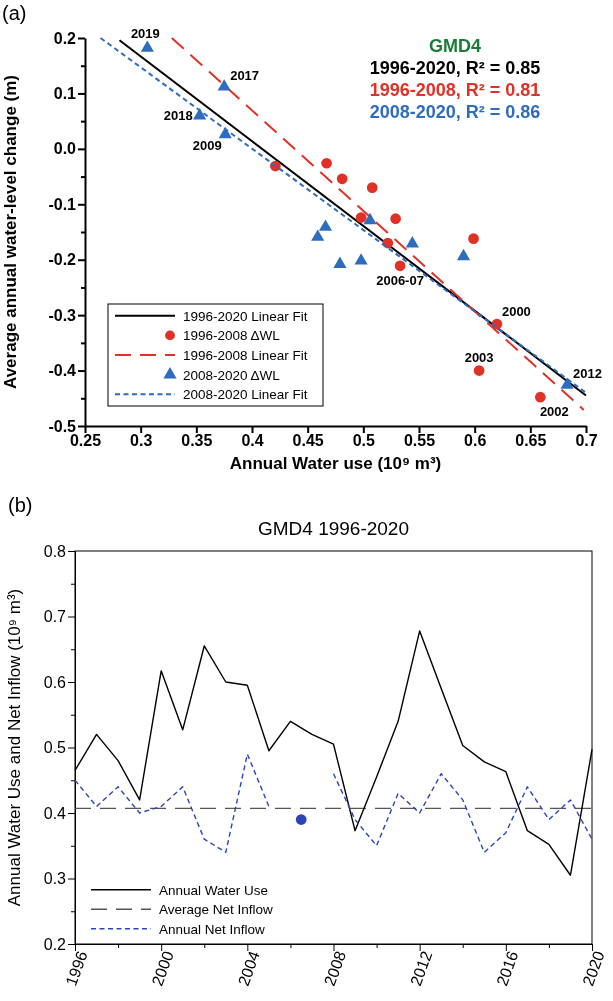 Image resolution: width=613 pixels, height=1001 pixels. What do you see at coordinates (479, 357) in the screenshot?
I see `annotation: 2003` at bounding box center [479, 357].